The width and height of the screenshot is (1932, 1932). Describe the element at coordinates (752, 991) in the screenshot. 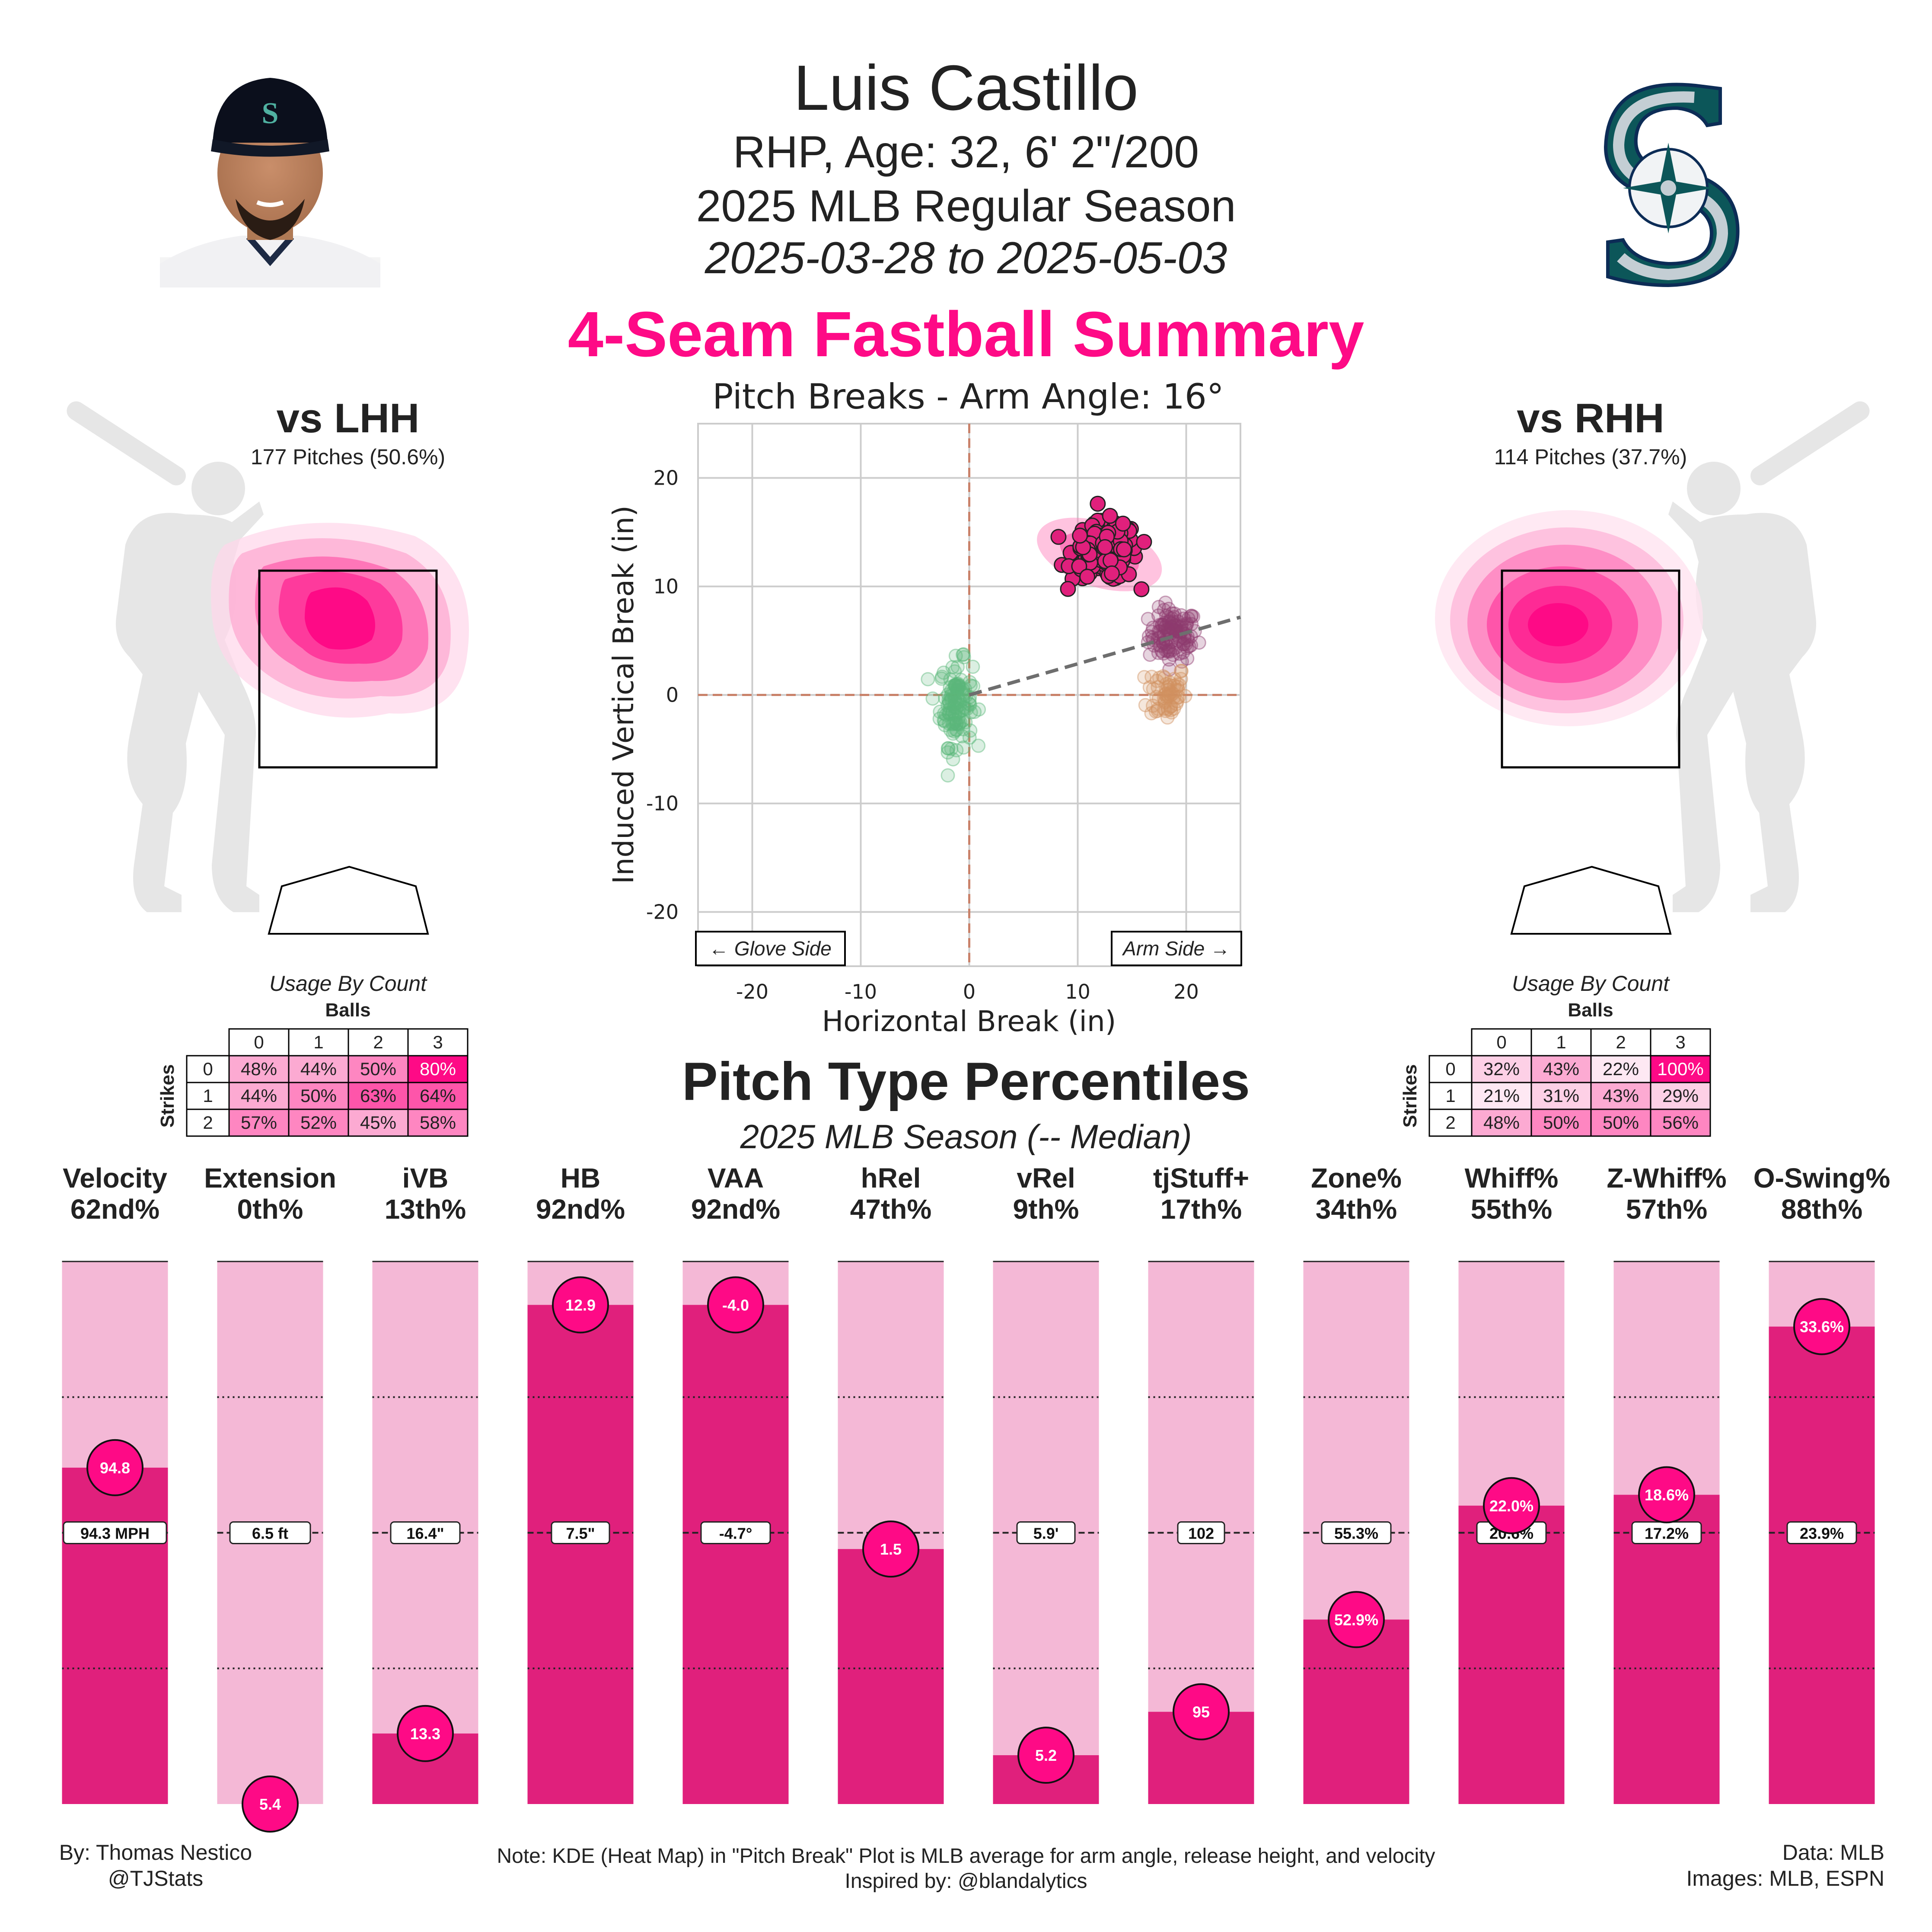

I see `x-tick-label: -20` at that location.